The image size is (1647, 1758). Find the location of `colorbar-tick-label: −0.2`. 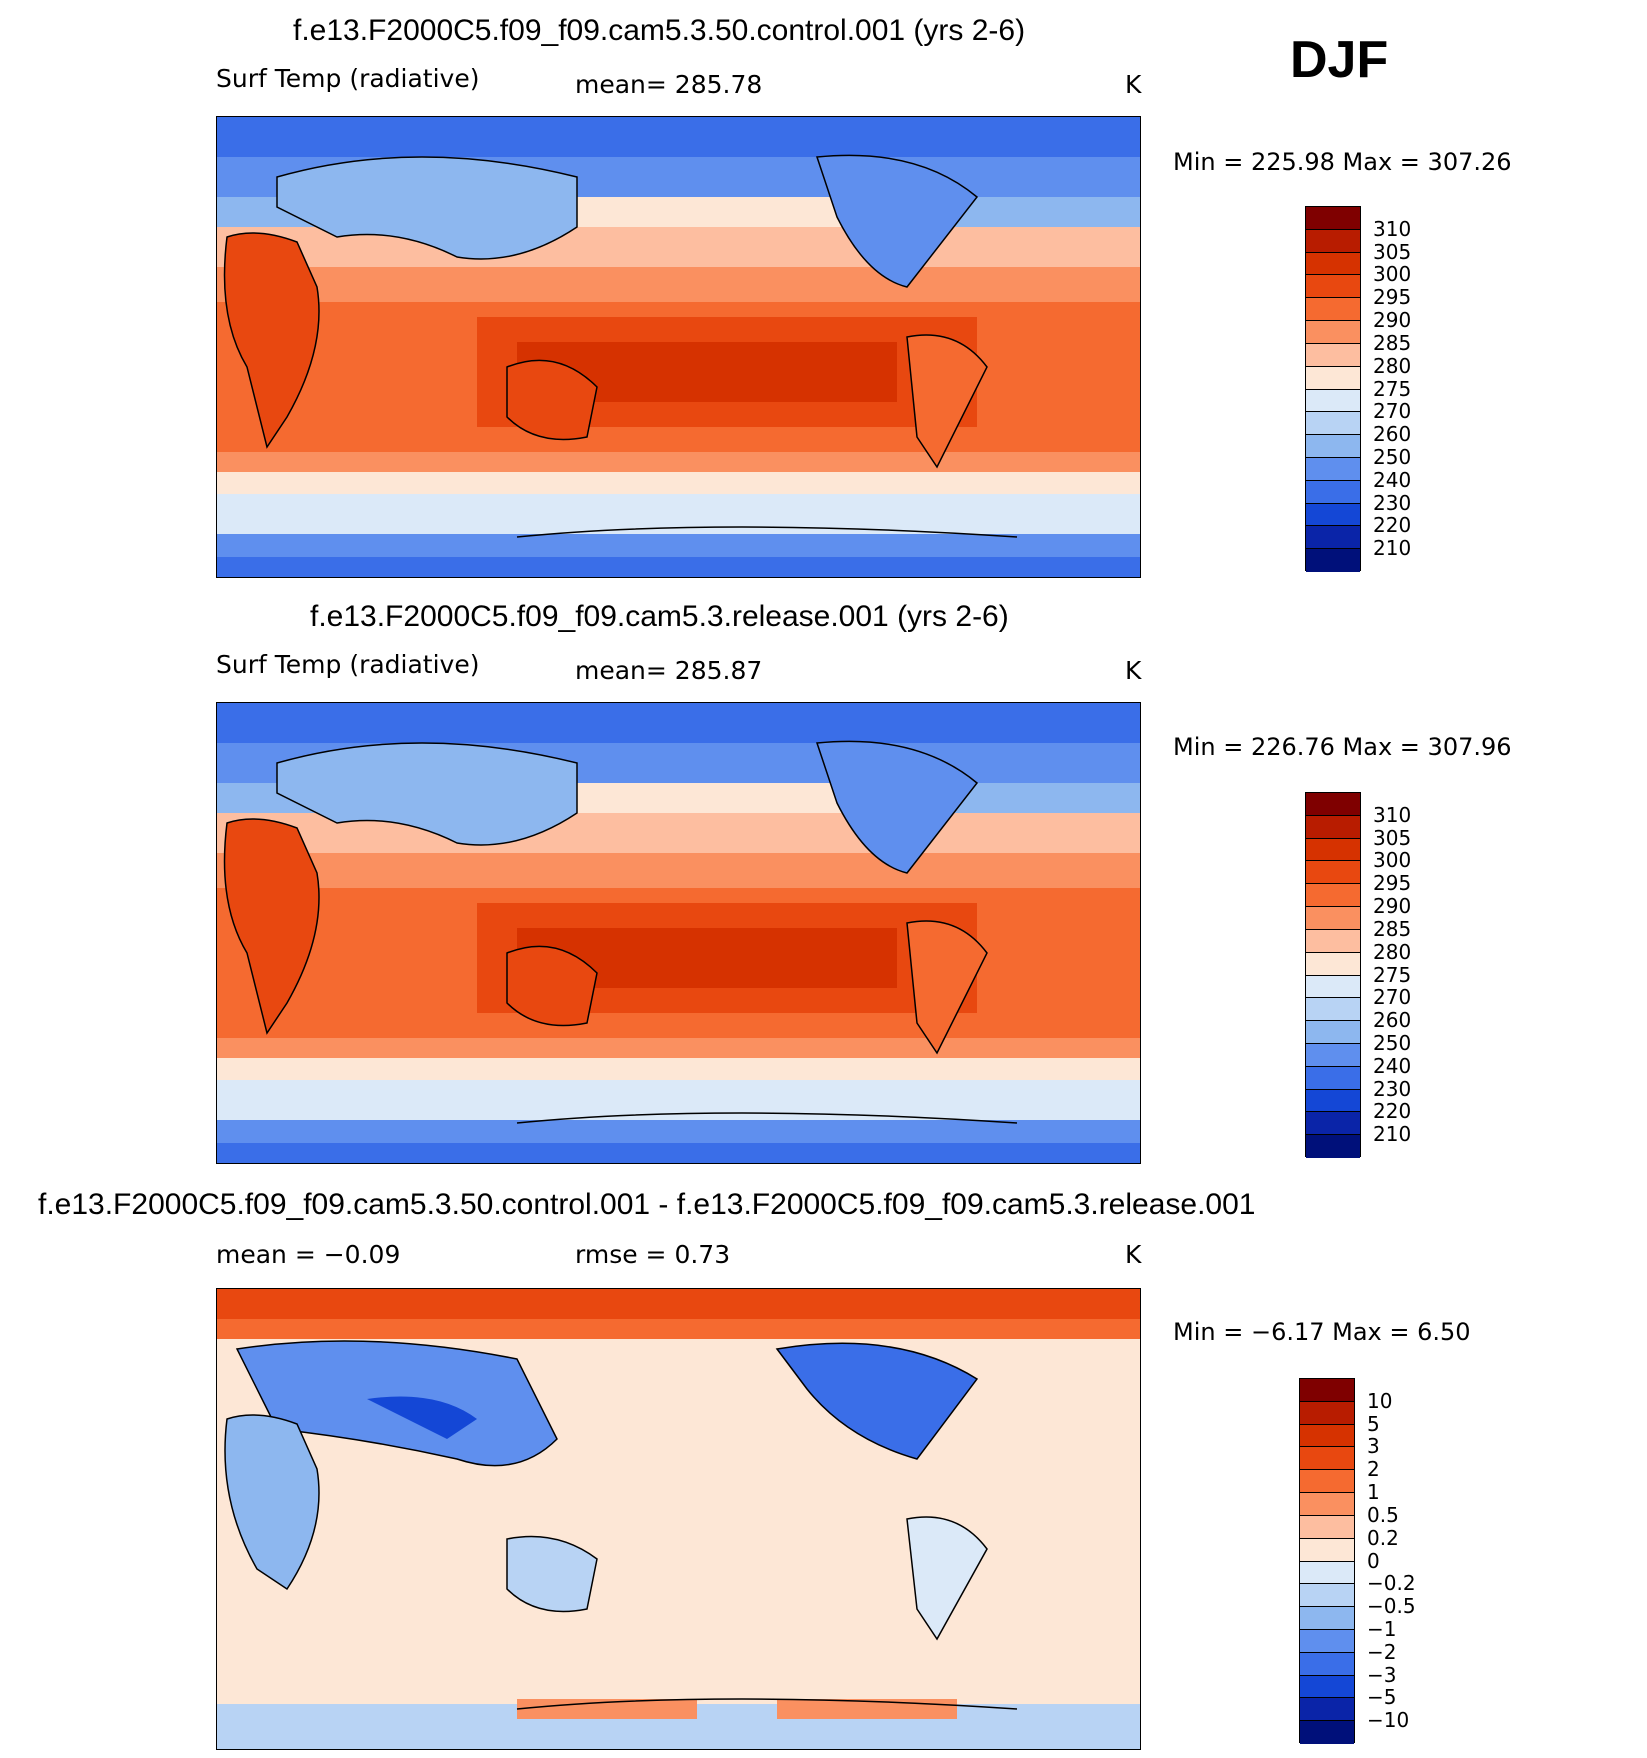

colorbar-tick-label: −0.2 is located at coordinates (1391, 1583).